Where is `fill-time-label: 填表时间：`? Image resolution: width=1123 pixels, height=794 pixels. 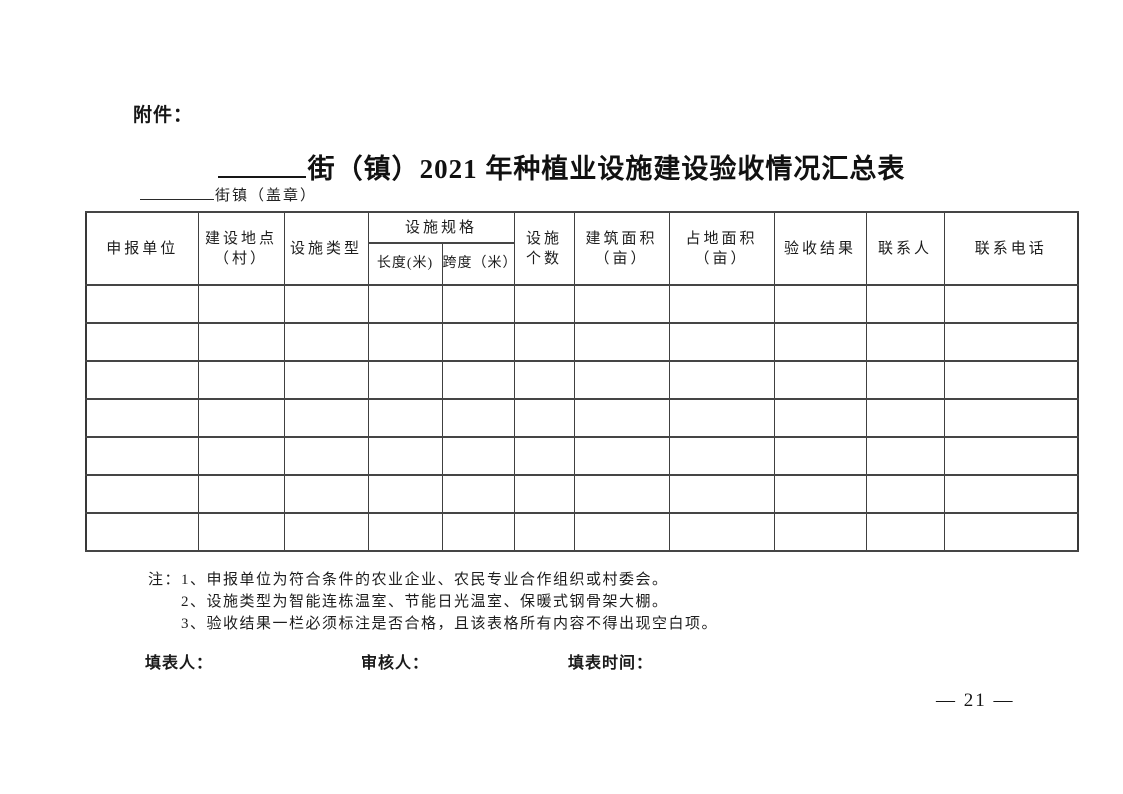
fill-time-label: 填表时间： is located at coordinates (611, 663).